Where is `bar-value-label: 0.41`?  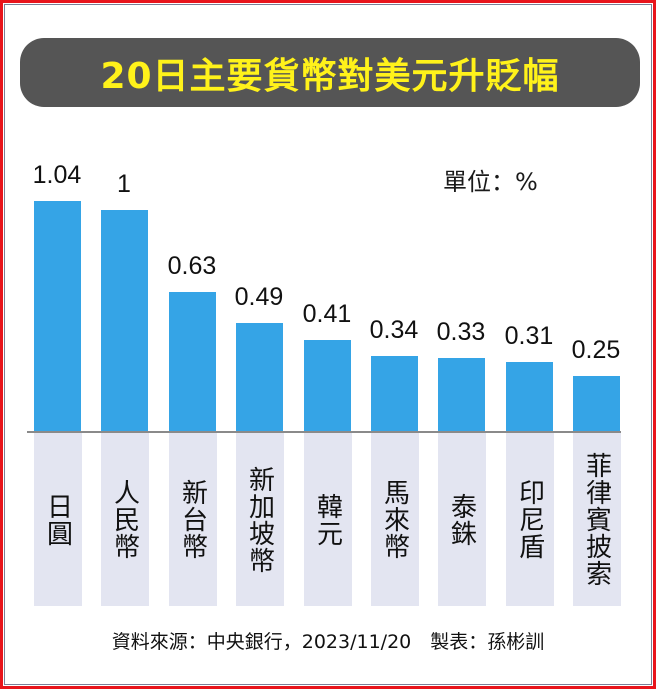
bar-value-label: 0.41 is located at coordinates (327, 314).